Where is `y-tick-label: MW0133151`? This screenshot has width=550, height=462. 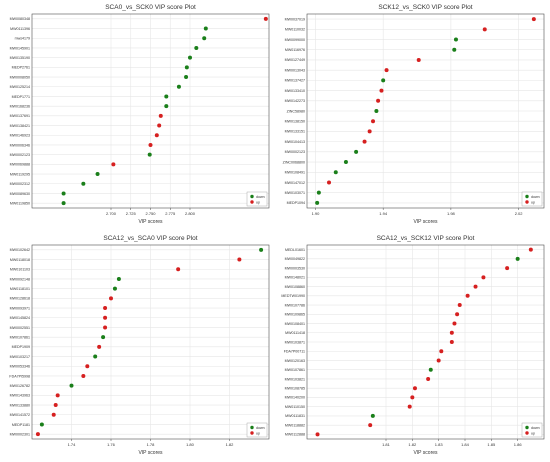
y-tick-label: MW0133151 is located at coordinates (295, 132).